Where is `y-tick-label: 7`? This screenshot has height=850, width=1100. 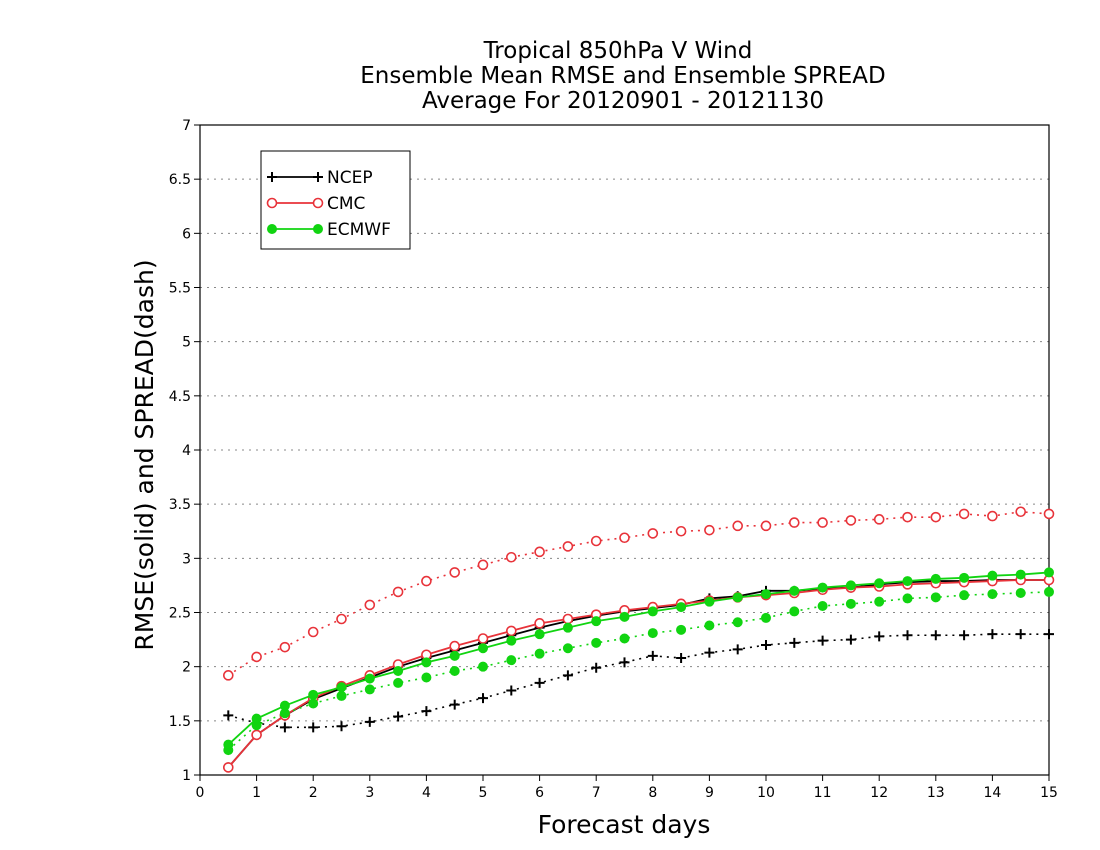 y-tick-label: 7 is located at coordinates (186, 126).